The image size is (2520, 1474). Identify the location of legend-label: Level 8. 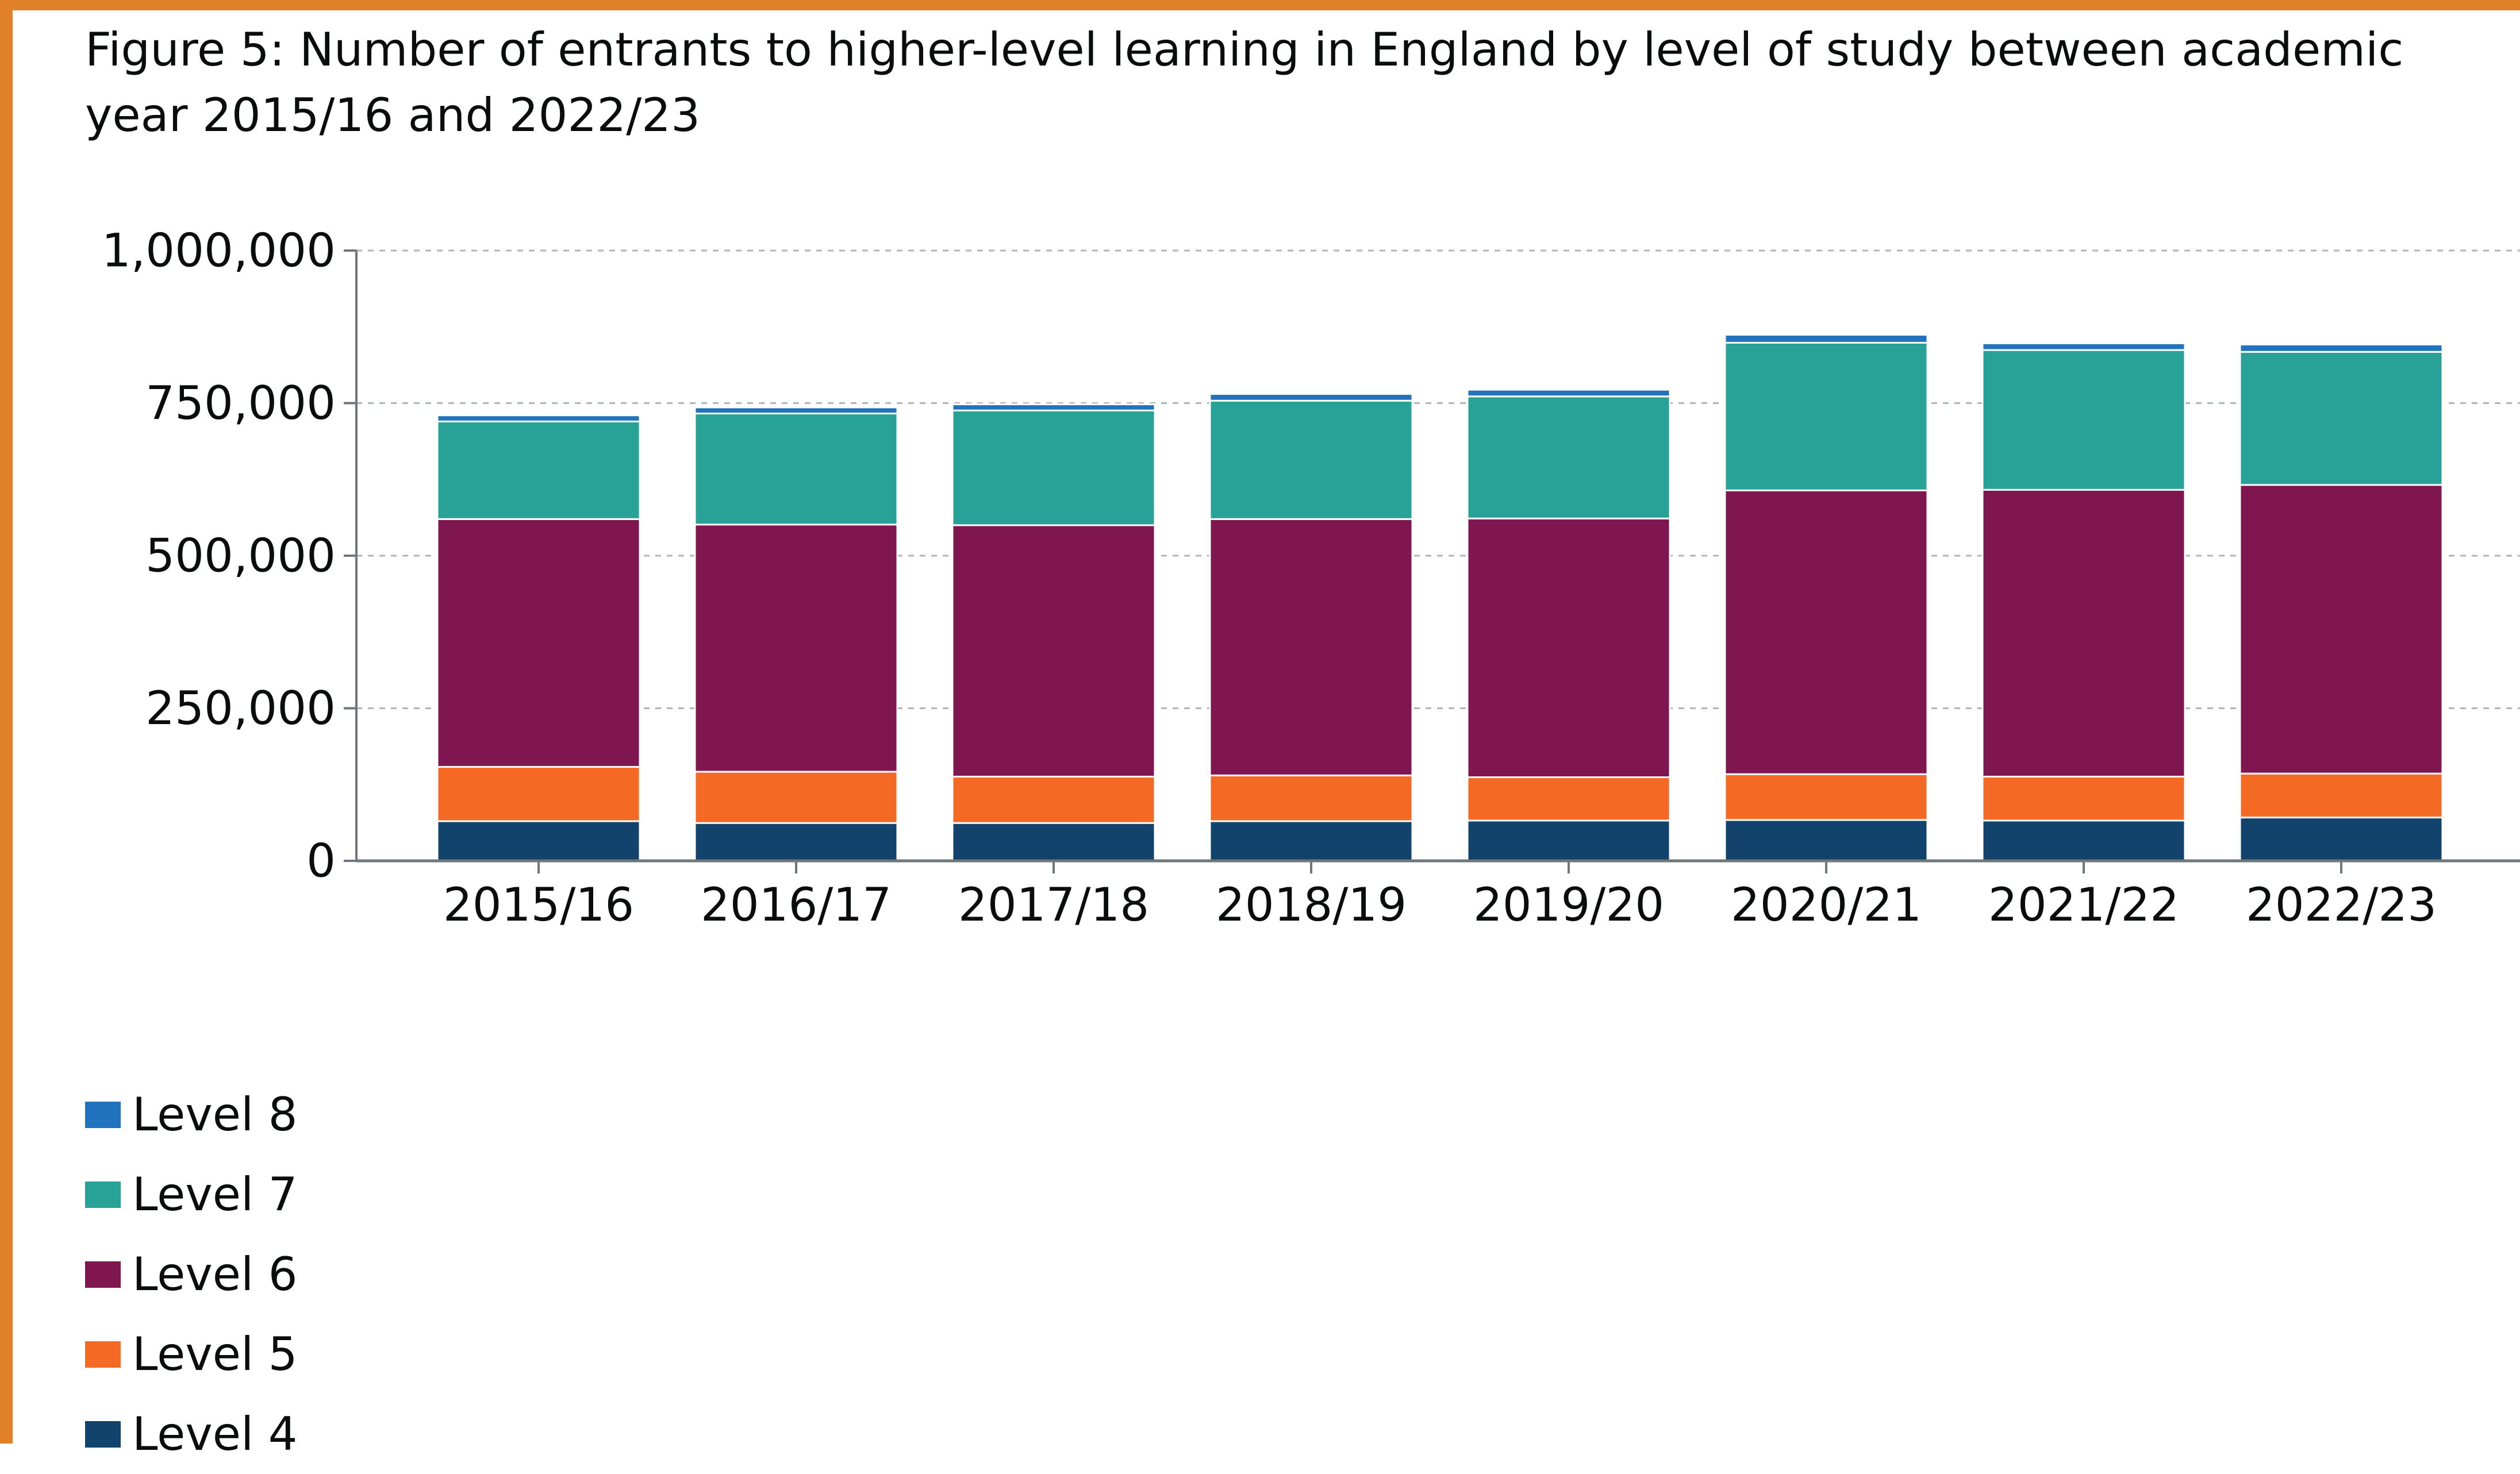
(215, 1114).